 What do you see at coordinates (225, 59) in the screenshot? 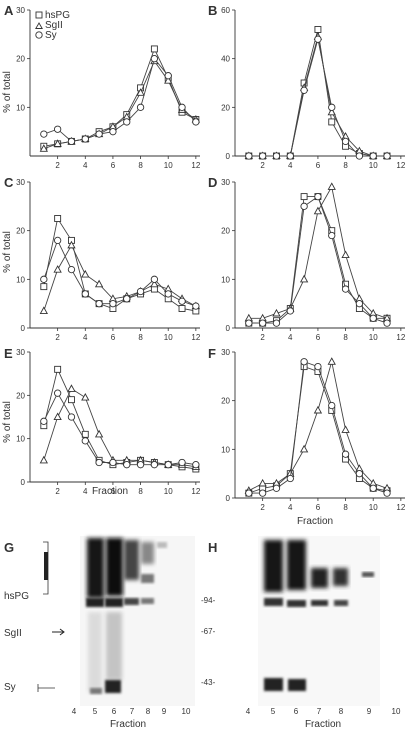
I see `y-tick-label: 40` at bounding box center [225, 59].